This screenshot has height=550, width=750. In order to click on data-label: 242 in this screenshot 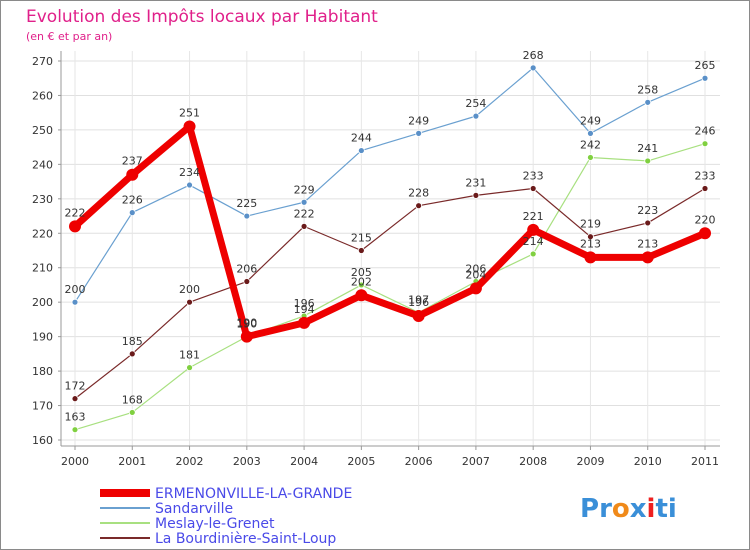, I will do `click(590, 144)`.